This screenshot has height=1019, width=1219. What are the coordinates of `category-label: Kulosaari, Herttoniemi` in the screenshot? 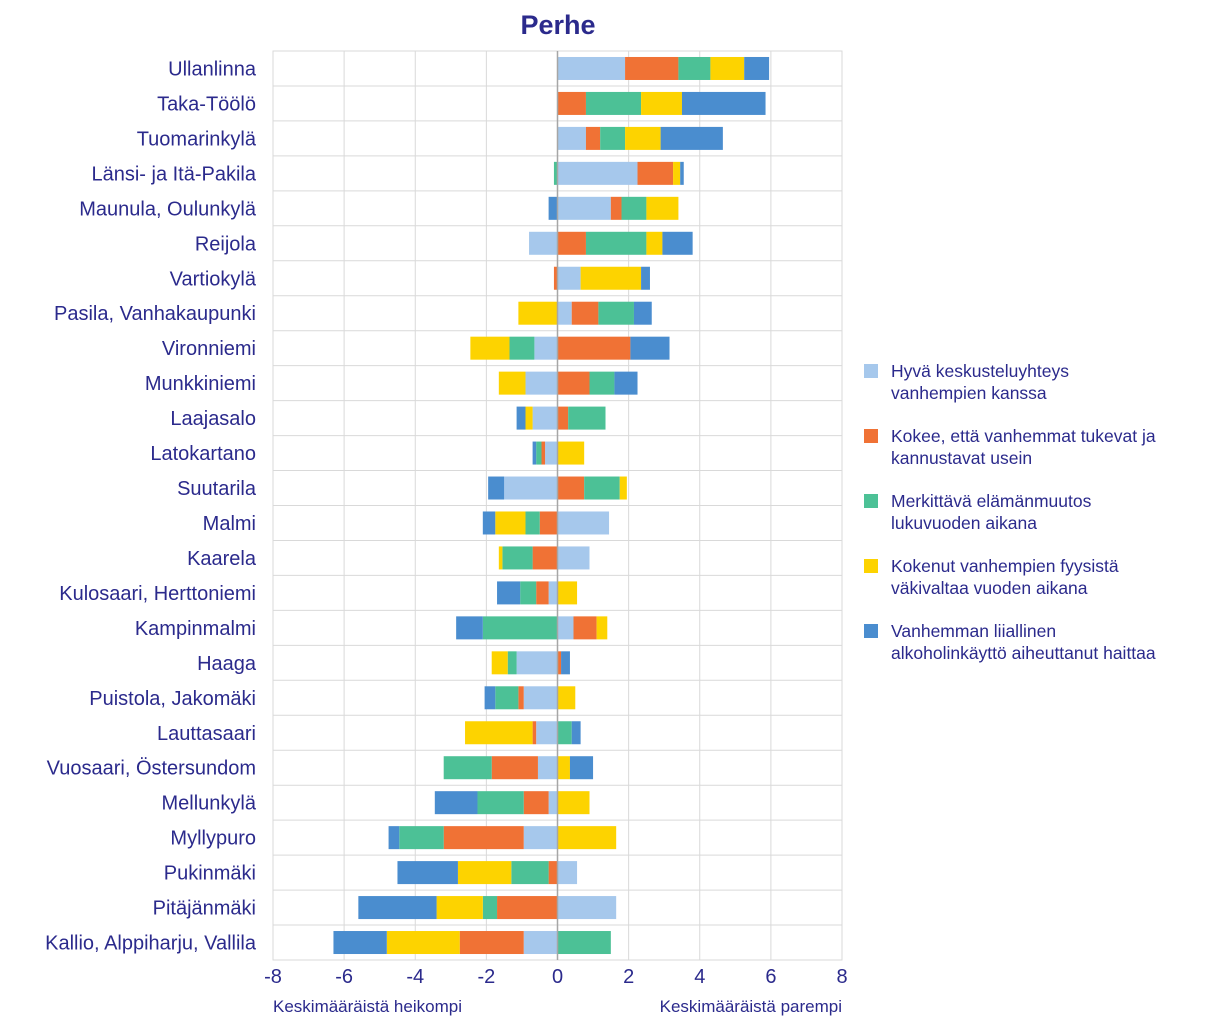 It's located at (157, 594).